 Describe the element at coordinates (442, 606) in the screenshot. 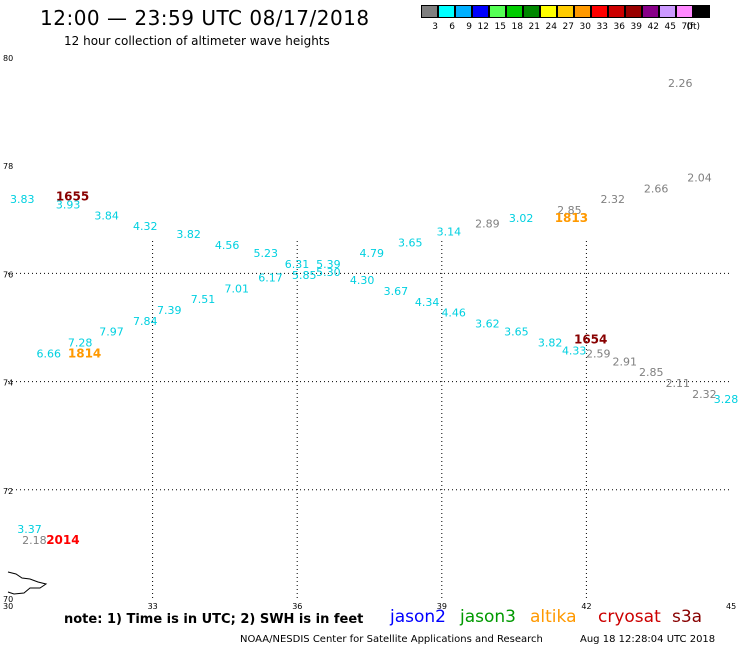

I see `x-tick-label: 39` at that location.